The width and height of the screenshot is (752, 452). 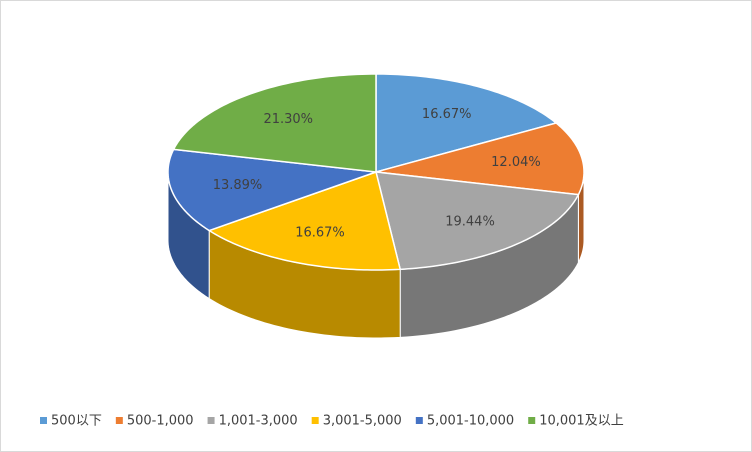 What do you see at coordinates (470, 421) in the screenshot?
I see `legend-label: 5,001-10,000` at bounding box center [470, 421].